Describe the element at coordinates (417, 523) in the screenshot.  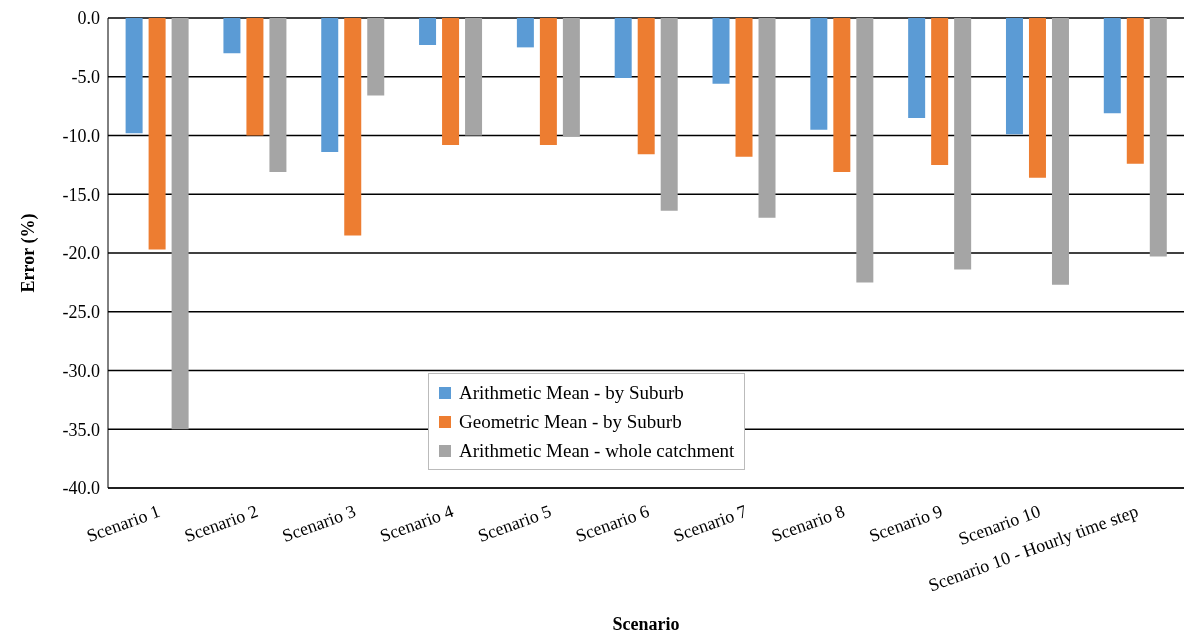
I see `x-tick-label: Scenario 4` at that location.